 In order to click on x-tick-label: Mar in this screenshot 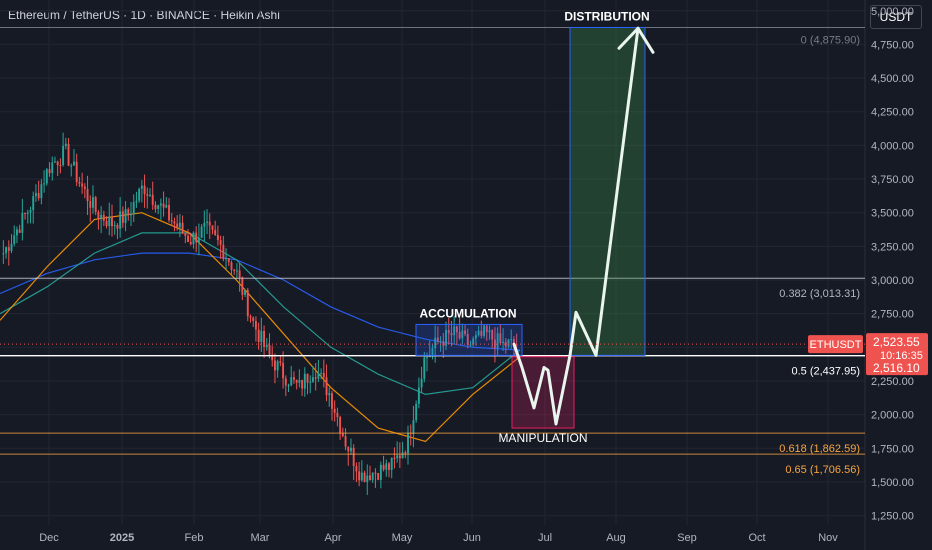, I will do `click(260, 538)`.